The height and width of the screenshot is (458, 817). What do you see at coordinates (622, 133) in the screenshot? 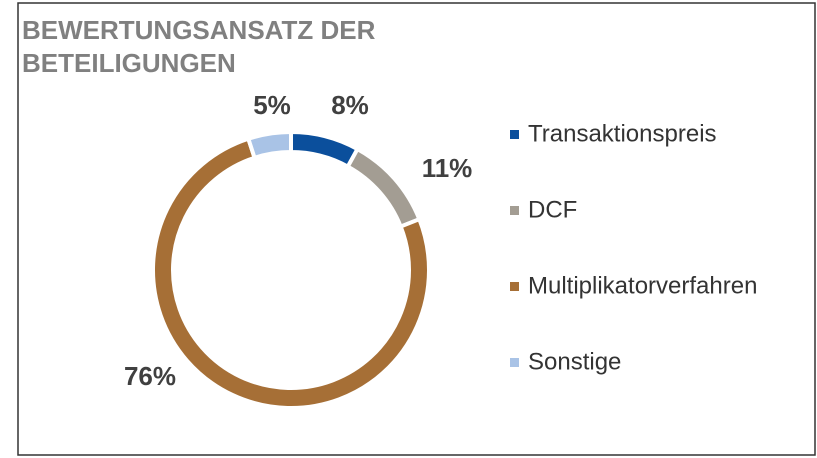
I see `legend-label: Transaktionspreis` at bounding box center [622, 133].